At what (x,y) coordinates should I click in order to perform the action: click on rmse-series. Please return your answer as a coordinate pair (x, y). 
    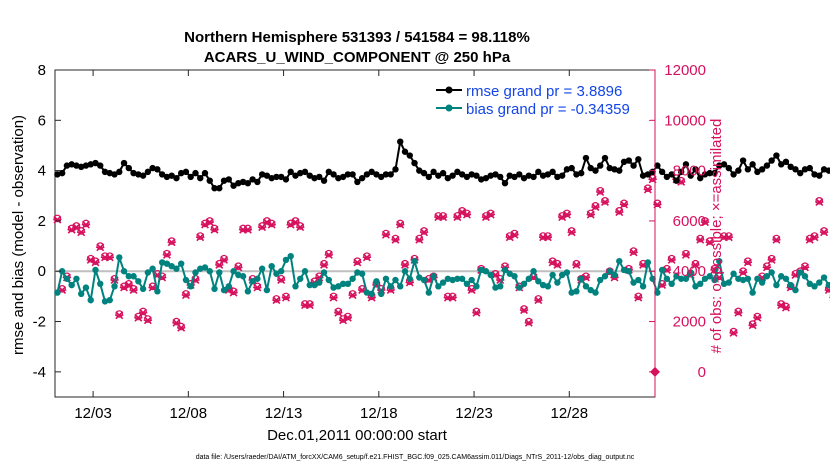
    Looking at the image, I should click on (442, 165).